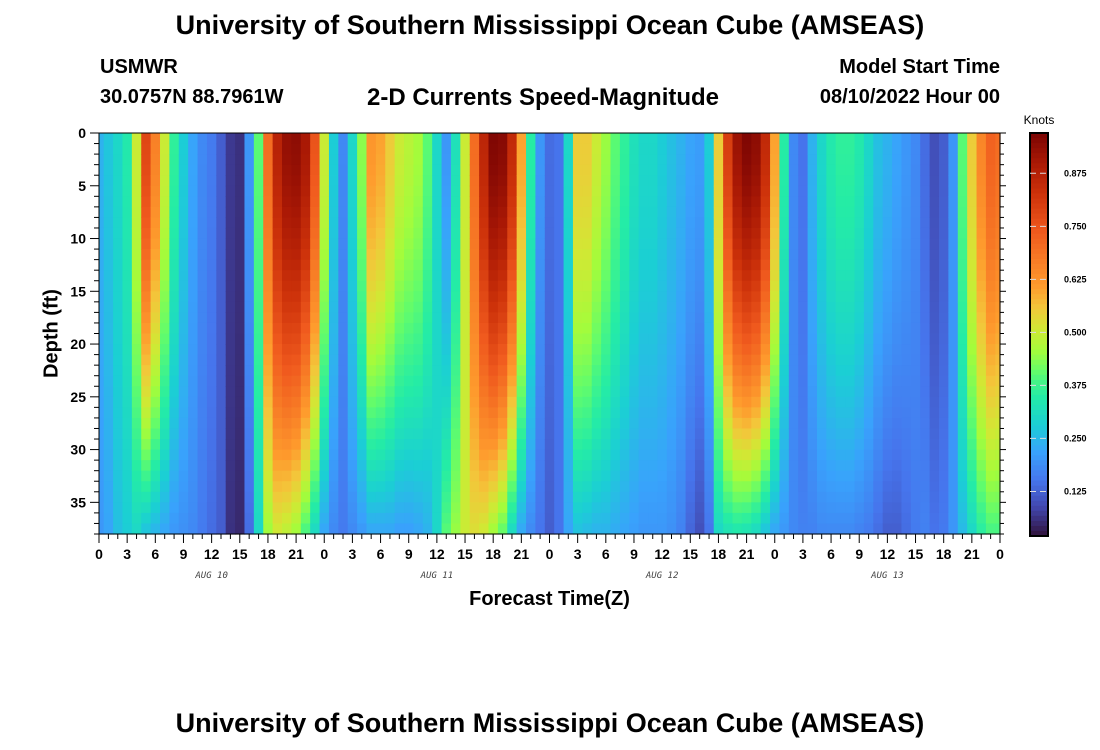  I want to click on x-tick-label: 18, so click(268, 554).